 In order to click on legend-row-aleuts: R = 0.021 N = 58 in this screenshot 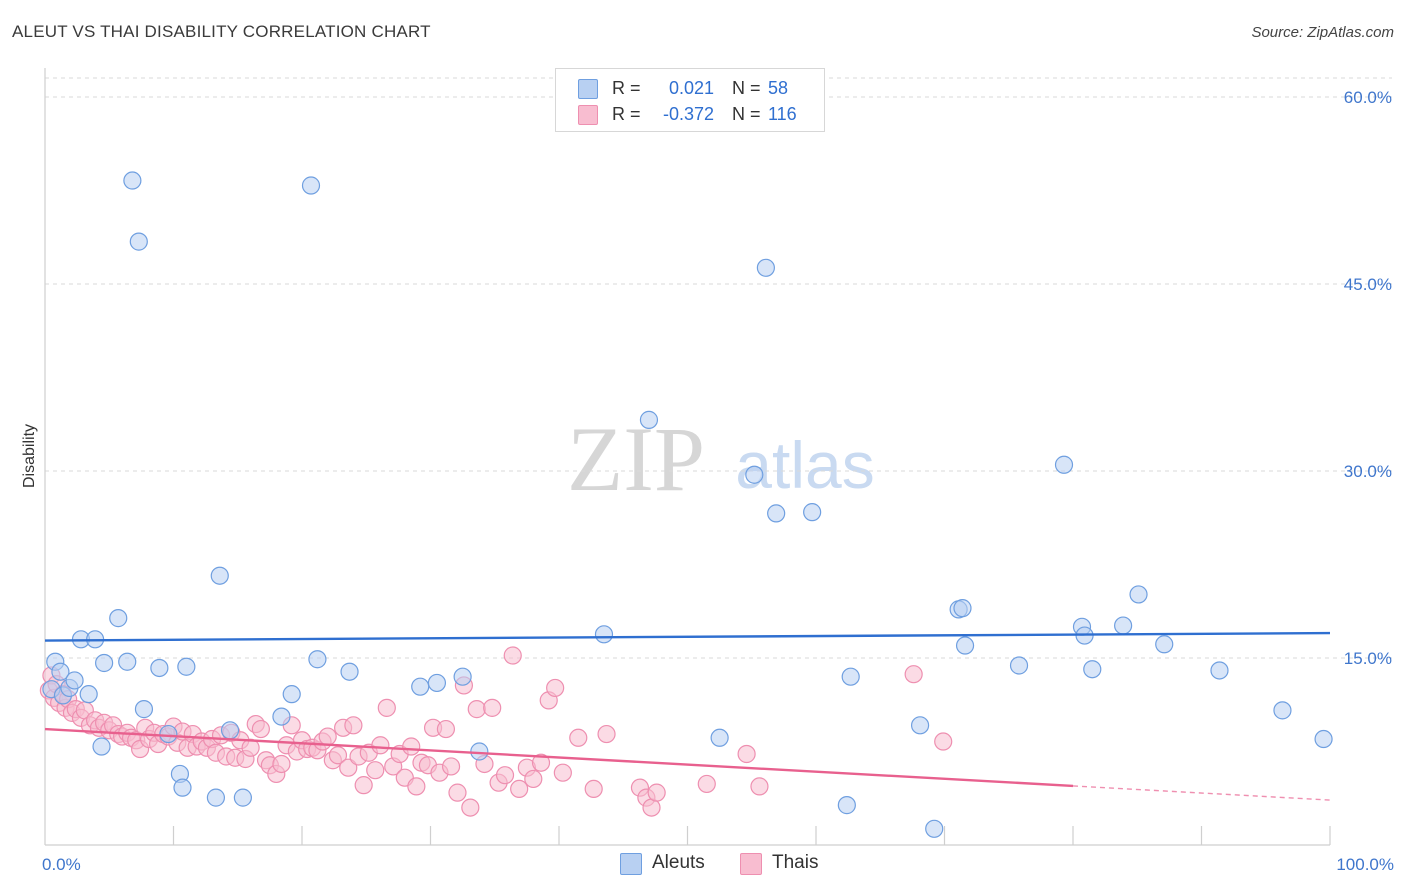, I will do `click(690, 88)`.